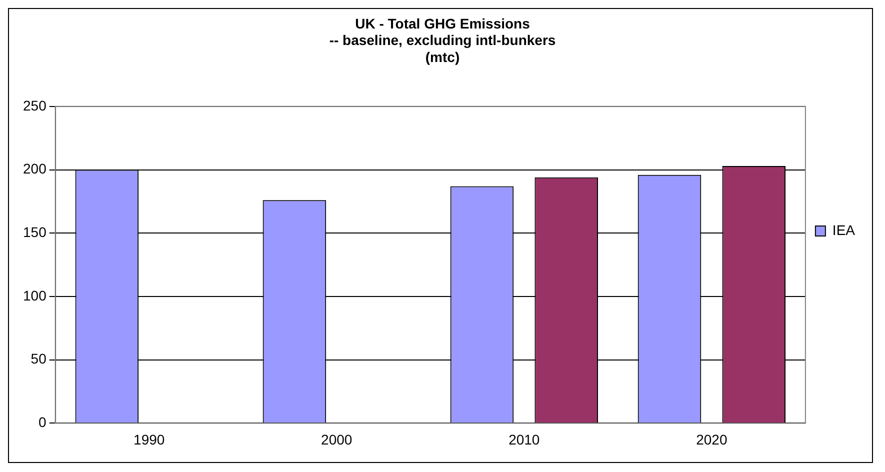 This screenshot has height=472, width=885. Describe the element at coordinates (524, 439) in the screenshot. I see `x-tick-label: 2010` at that location.